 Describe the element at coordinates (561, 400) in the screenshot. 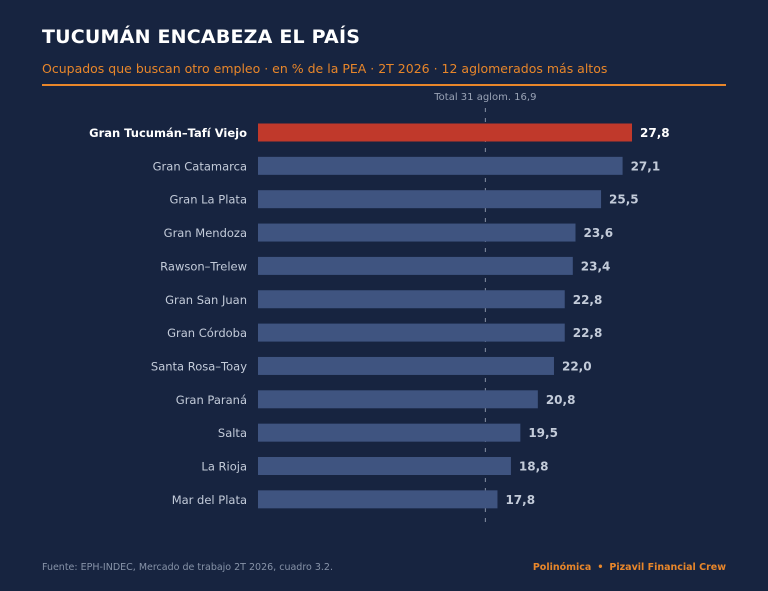

I see `value-label: 20,8` at that location.